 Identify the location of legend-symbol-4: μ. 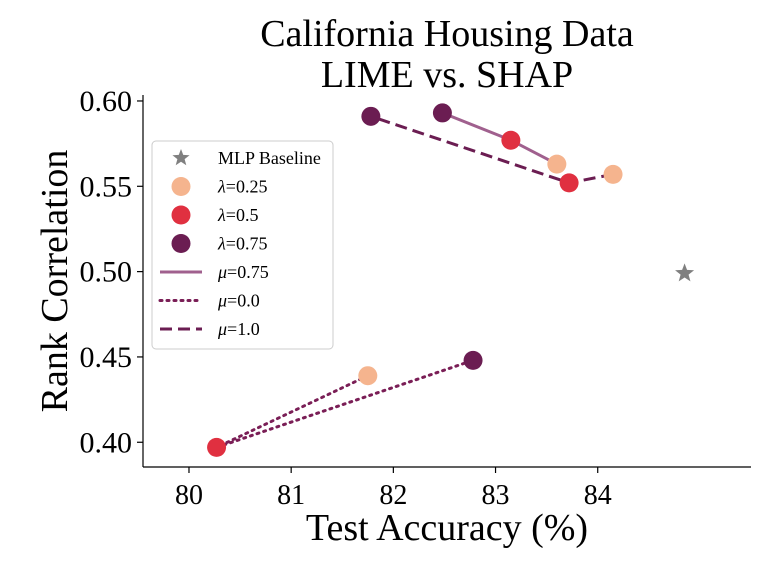
(222, 272).